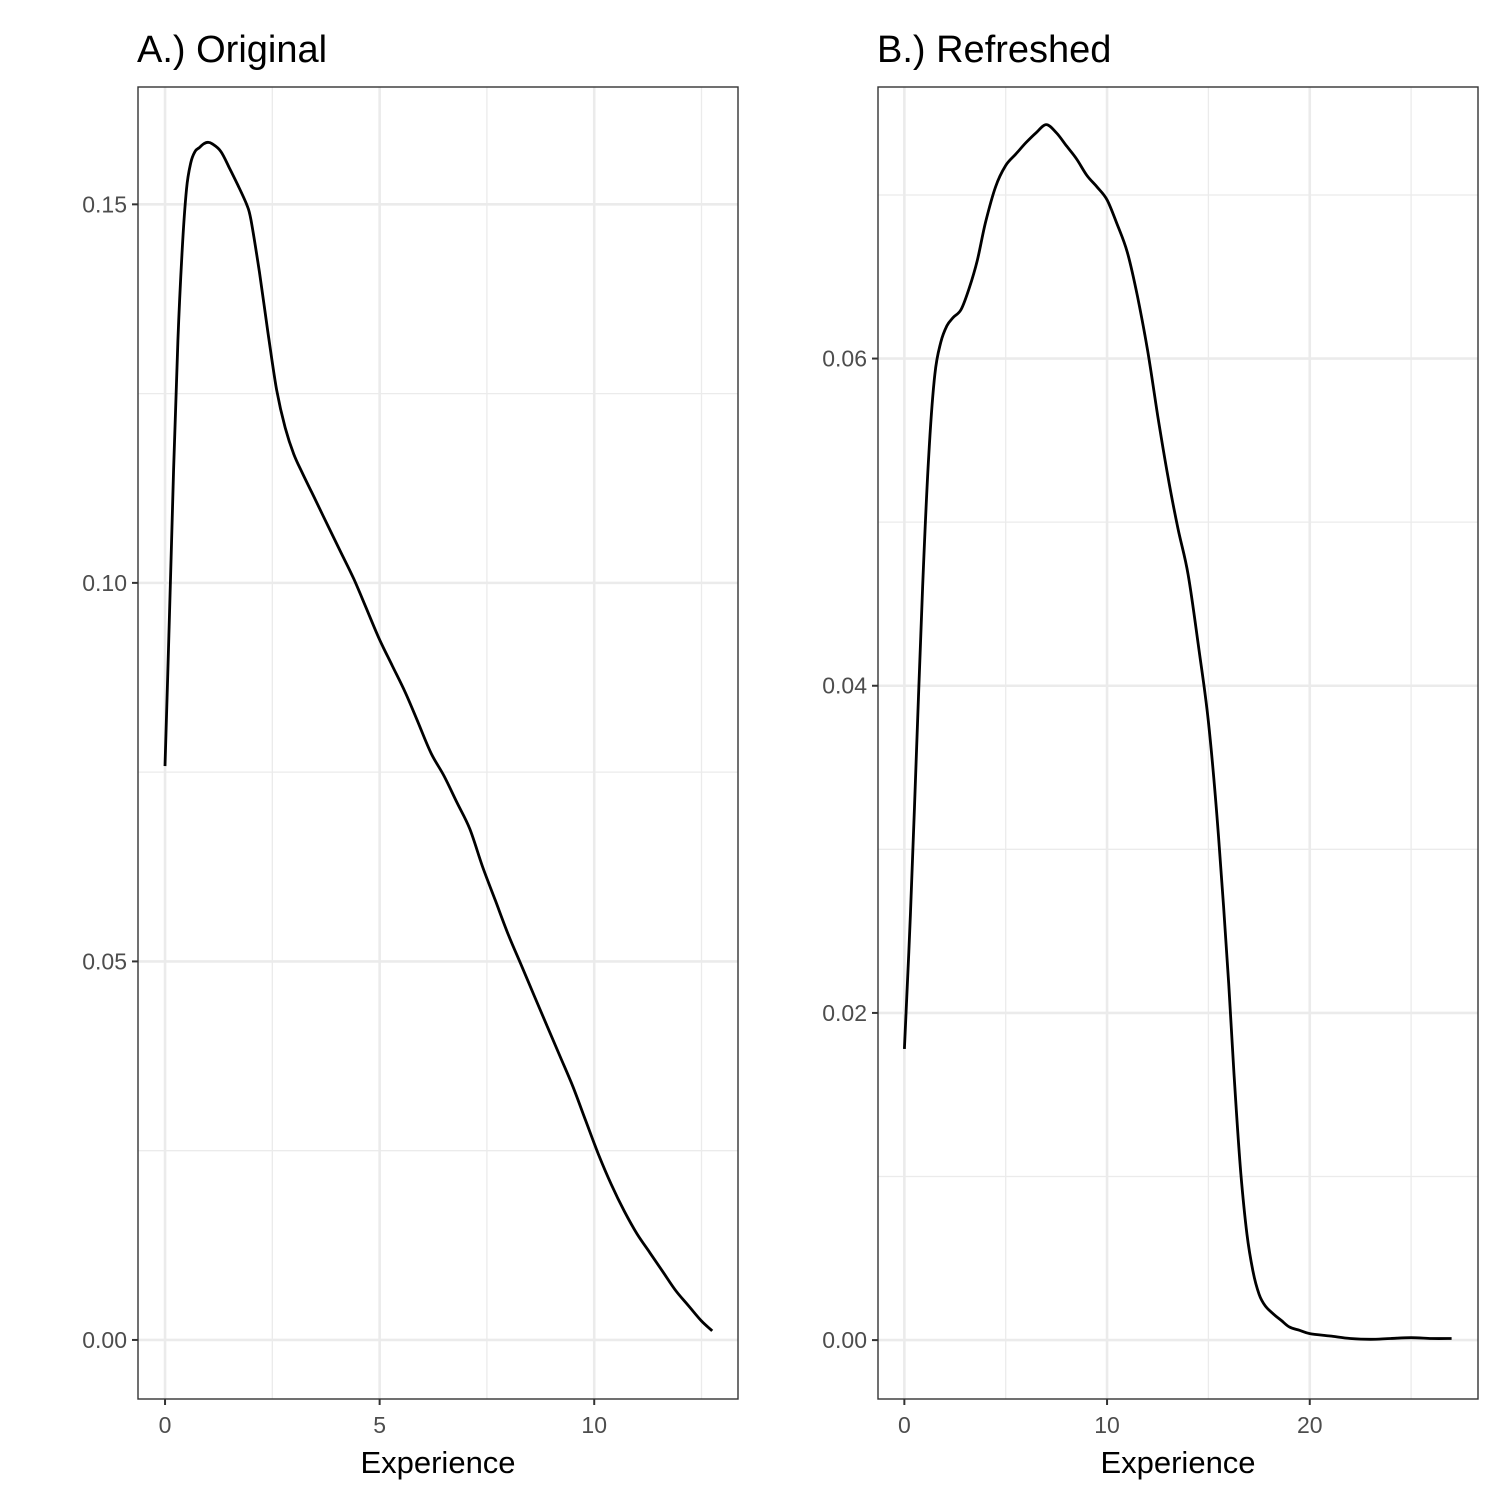 This screenshot has width=1512, height=1512. Describe the element at coordinates (844, 1013) in the screenshot. I see `refreshed-ytick-label-1: 0.02` at that location.